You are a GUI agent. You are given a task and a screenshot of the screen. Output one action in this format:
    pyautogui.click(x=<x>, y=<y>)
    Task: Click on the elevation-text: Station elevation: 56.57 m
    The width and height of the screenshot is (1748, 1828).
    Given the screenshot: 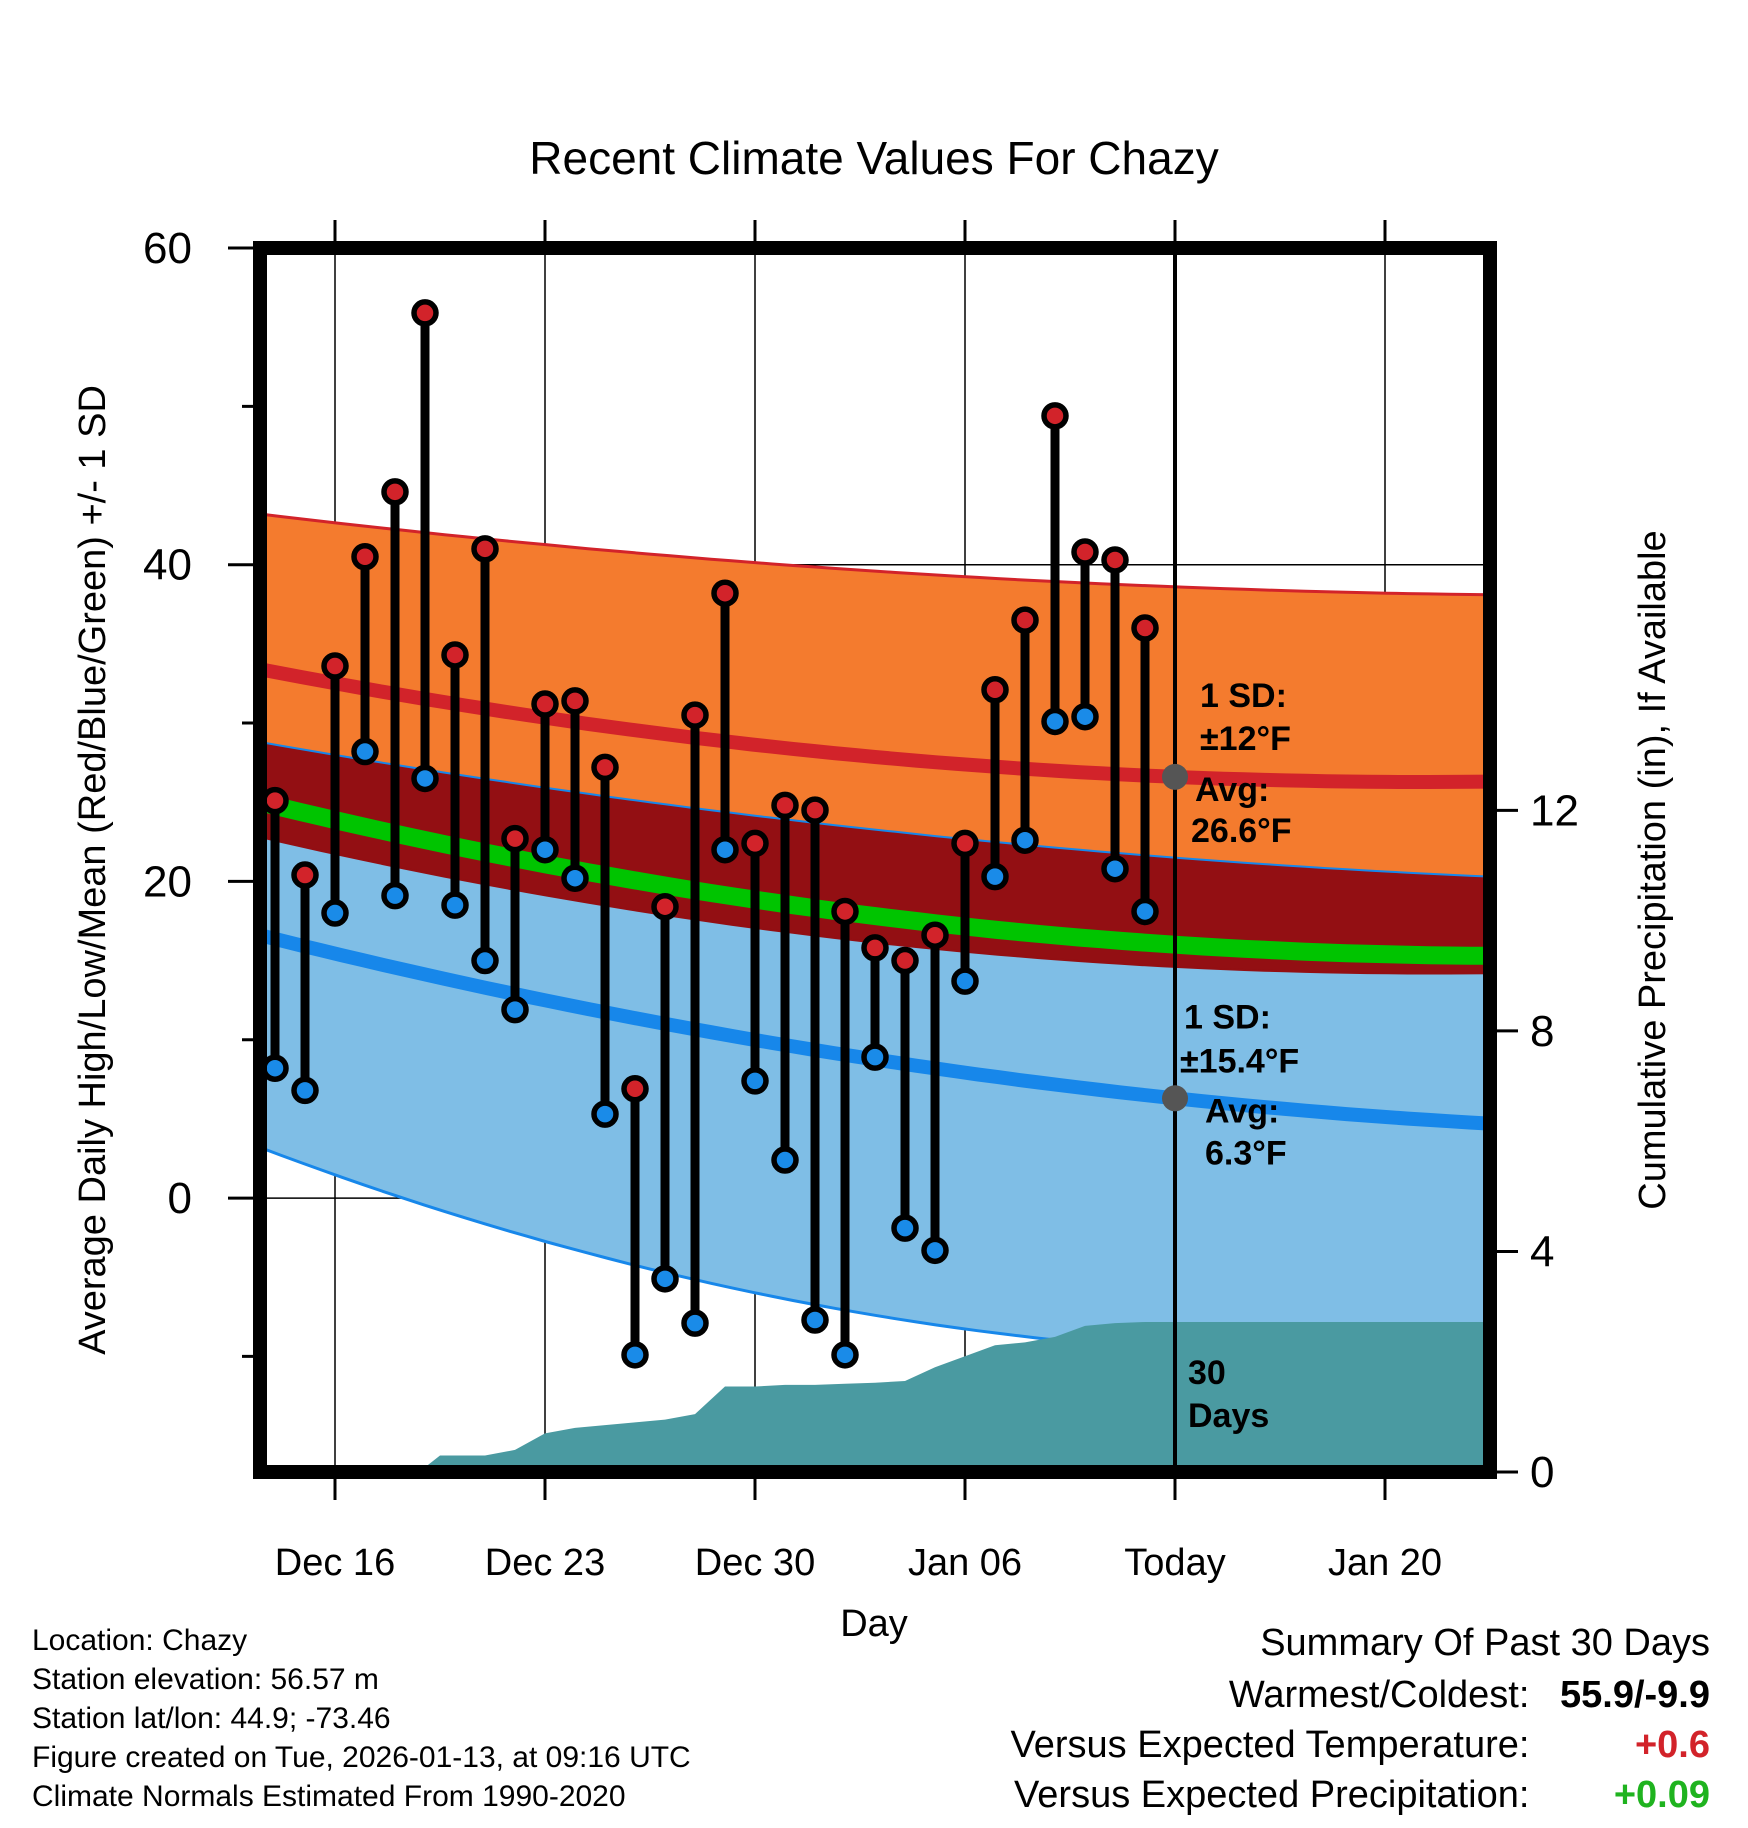 What is the action you would take?
    pyautogui.click(x=205, y=1679)
    